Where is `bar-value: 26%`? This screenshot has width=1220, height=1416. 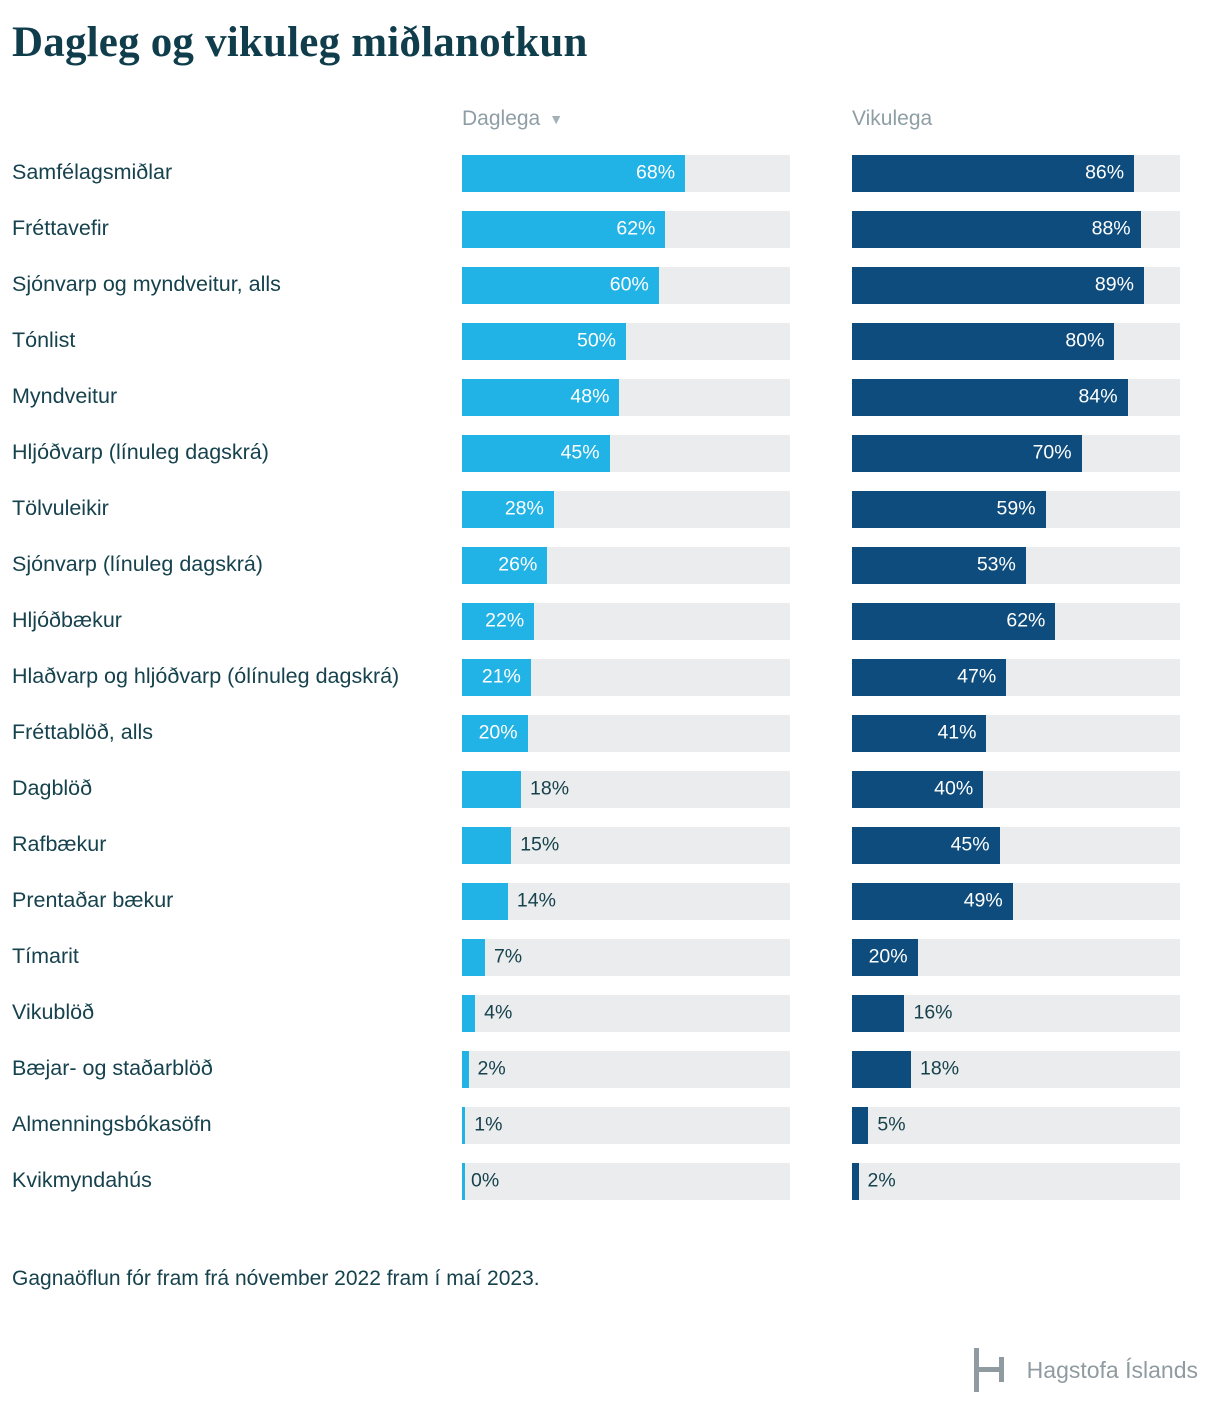 bar-value: 26% is located at coordinates (518, 564).